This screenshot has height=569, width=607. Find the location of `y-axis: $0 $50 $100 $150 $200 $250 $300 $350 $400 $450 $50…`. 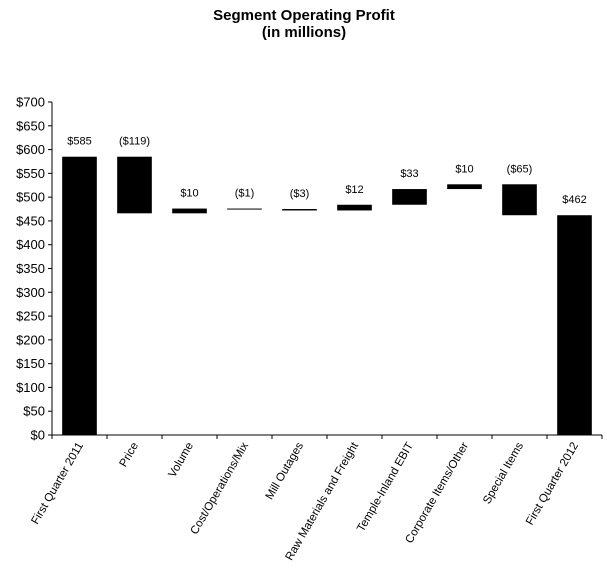

y-axis: $0 $50 $100 $150 $200 $250 $300 $350 $400 $450 $50… is located at coordinates (34, 269).